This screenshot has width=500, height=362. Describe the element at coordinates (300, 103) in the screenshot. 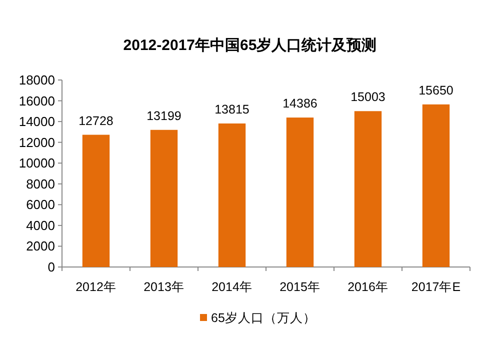

I see `data-label: 14386` at that location.